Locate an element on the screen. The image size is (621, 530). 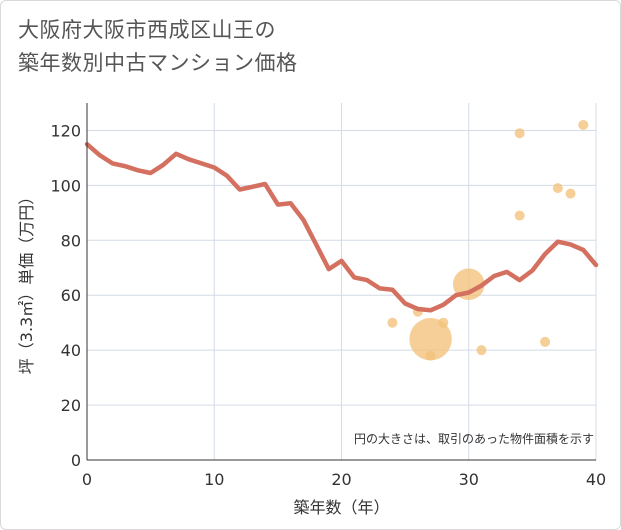
chart-title: 大阪府大阪市西成区山王の 築年数別中古マンション価格 is located at coordinates (158, 47).